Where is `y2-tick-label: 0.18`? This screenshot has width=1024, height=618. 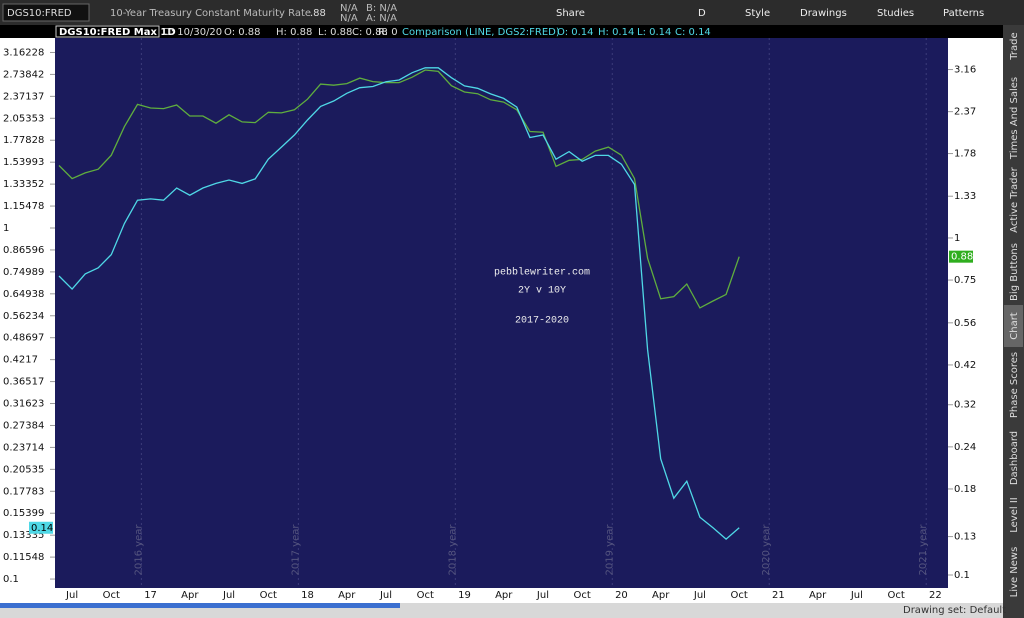
y2-tick-label: 0.18 is located at coordinates (965, 489).